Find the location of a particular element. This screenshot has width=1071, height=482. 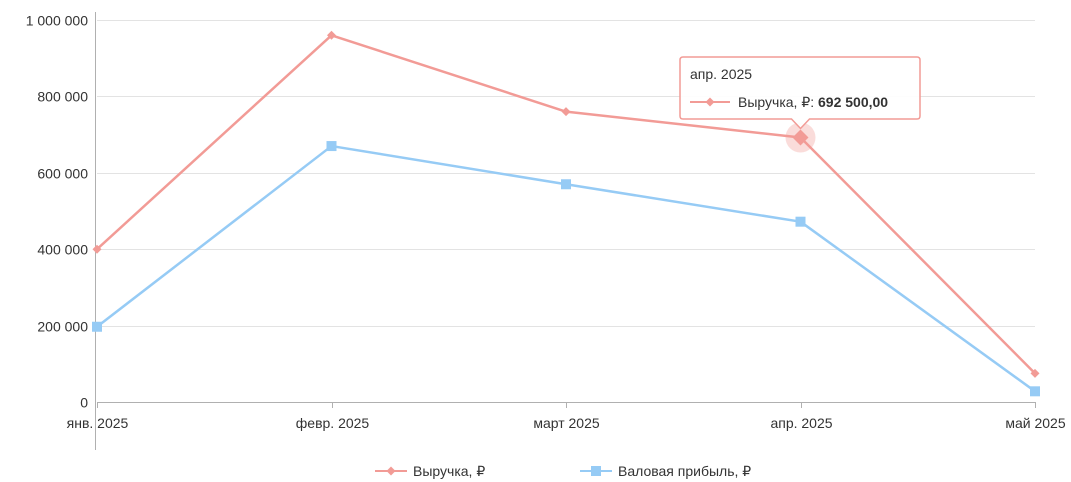

tooltip-series-label: Выручка, ₽: 692 500,00 is located at coordinates (813, 102).